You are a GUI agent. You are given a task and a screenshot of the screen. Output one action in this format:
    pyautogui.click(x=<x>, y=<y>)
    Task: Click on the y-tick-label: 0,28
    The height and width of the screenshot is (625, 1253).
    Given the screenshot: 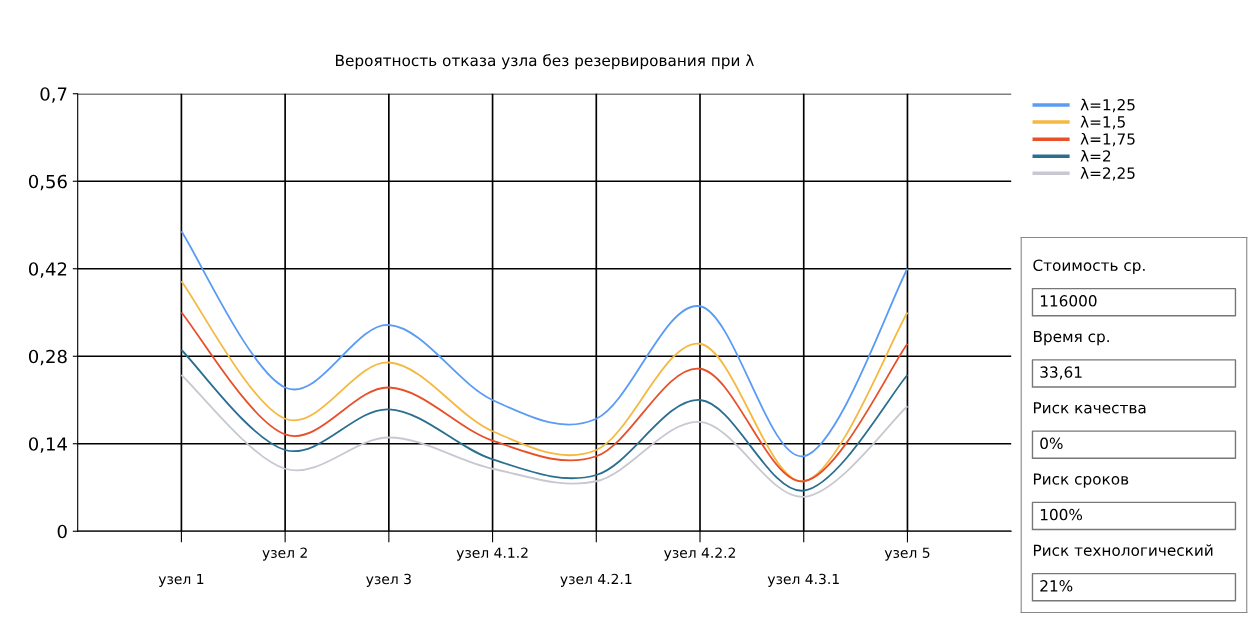 What is the action you would take?
    pyautogui.click(x=47, y=357)
    